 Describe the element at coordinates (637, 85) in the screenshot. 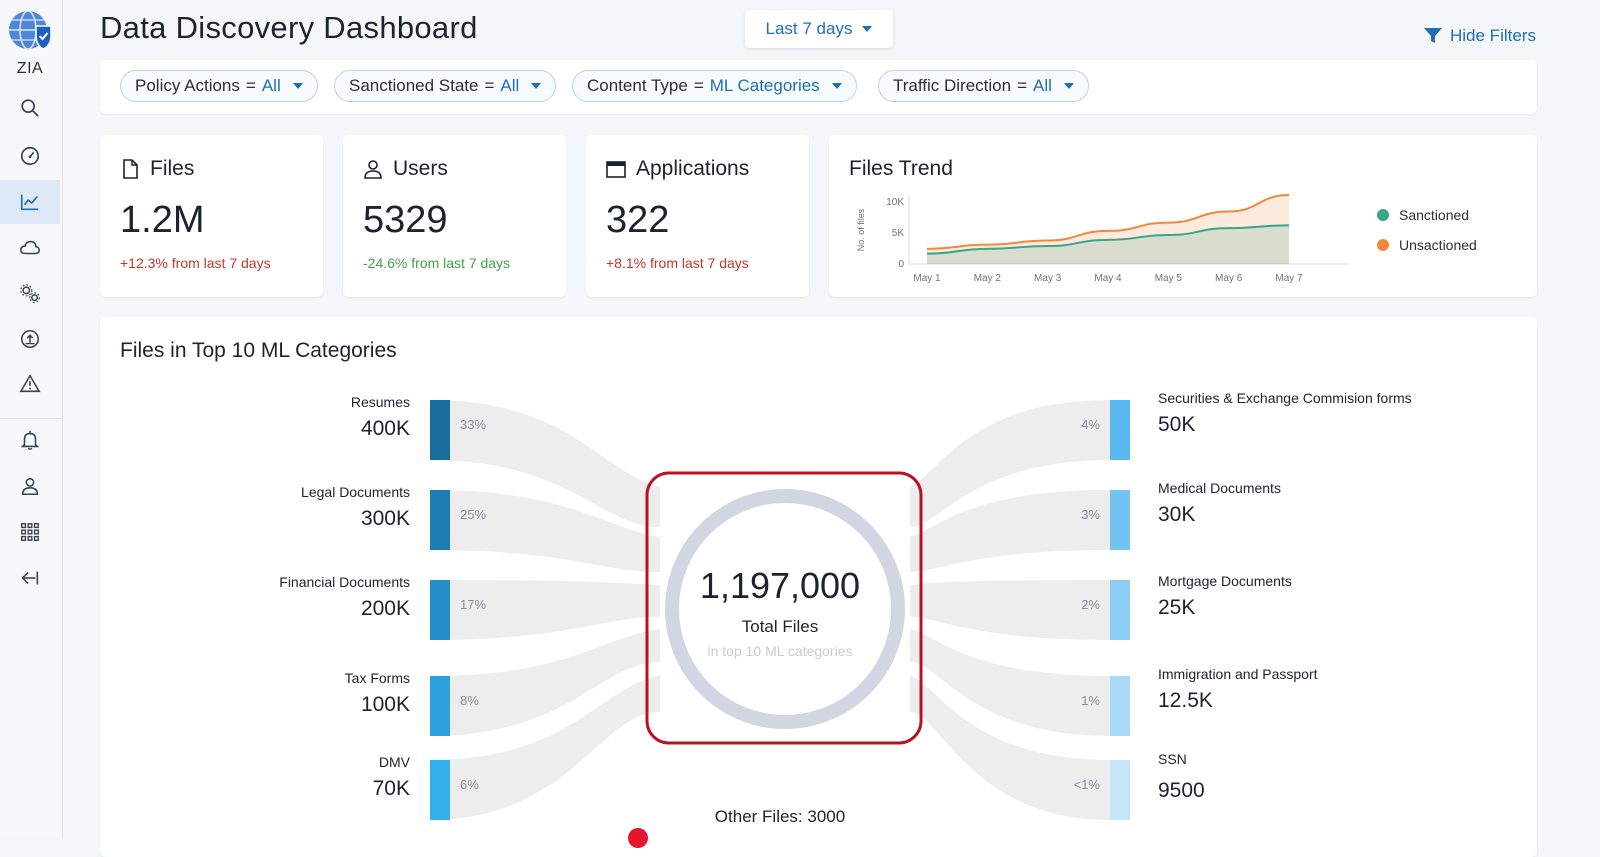

I see `filter-label: Content Type` at that location.